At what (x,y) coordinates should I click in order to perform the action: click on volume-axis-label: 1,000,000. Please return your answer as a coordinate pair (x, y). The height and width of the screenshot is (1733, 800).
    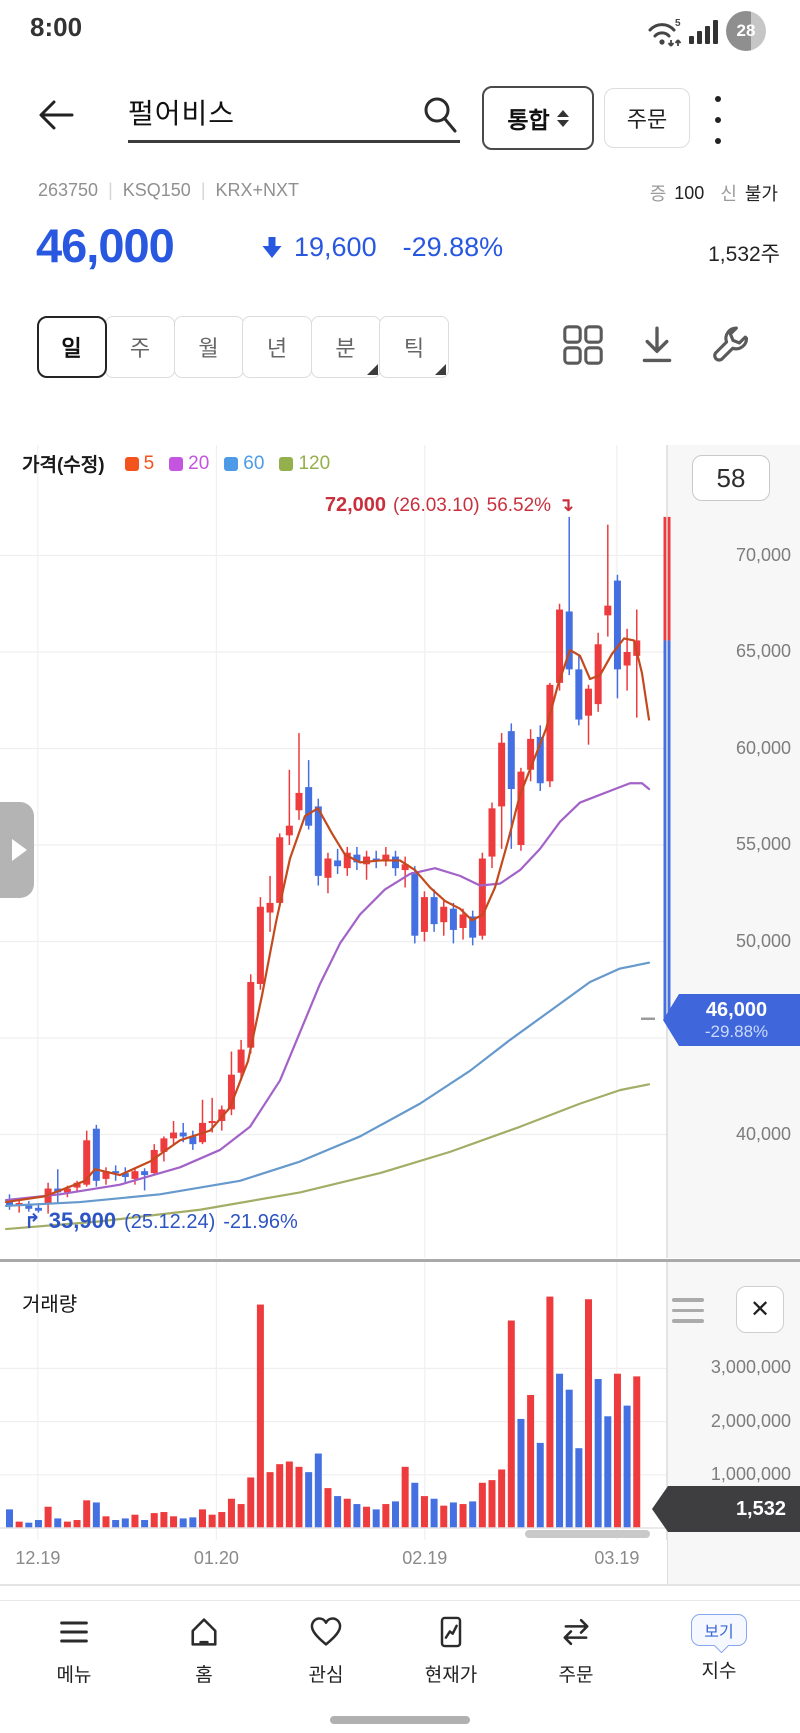
    Looking at the image, I should click on (750, 1473).